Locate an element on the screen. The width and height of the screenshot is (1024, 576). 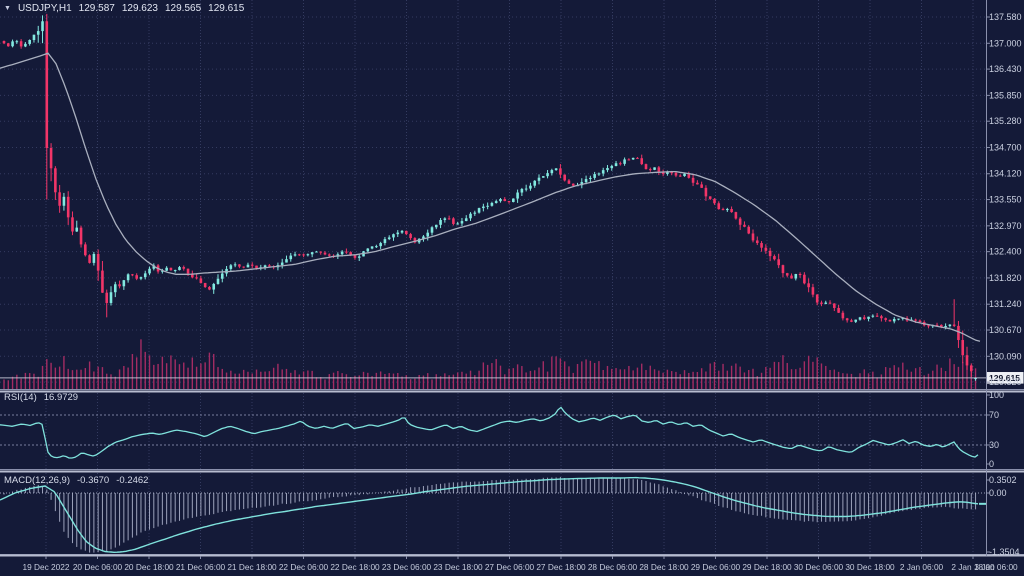
time-axis-label: 21 Dec 18:00 is located at coordinates (252, 567).